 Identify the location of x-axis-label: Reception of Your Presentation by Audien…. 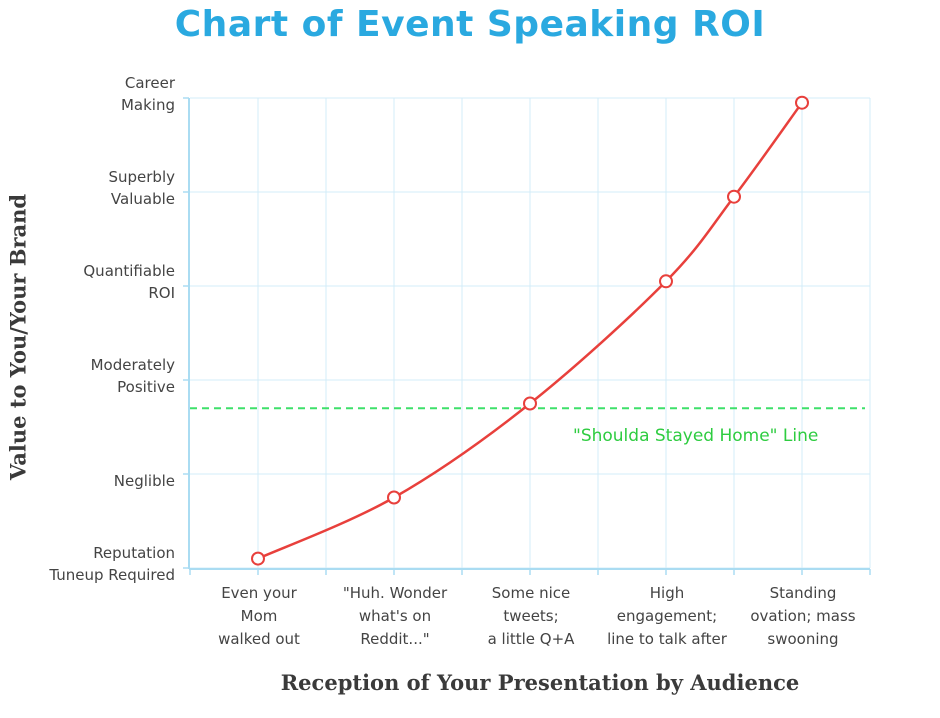
(540, 682).